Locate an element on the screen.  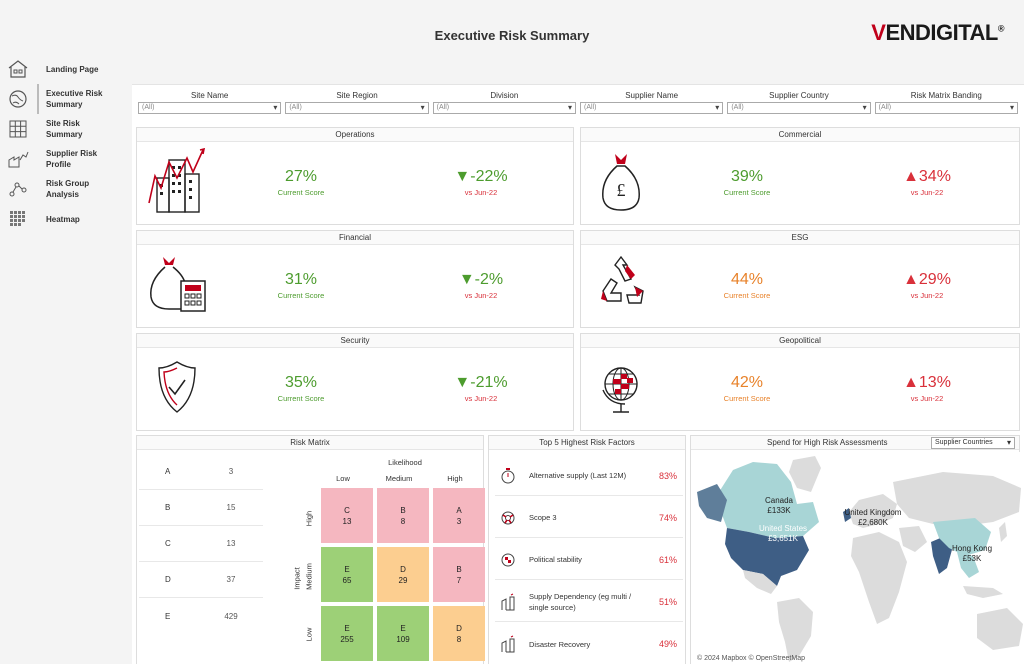
filter-site-name: Site Name (All) is located at coordinates (209, 106).